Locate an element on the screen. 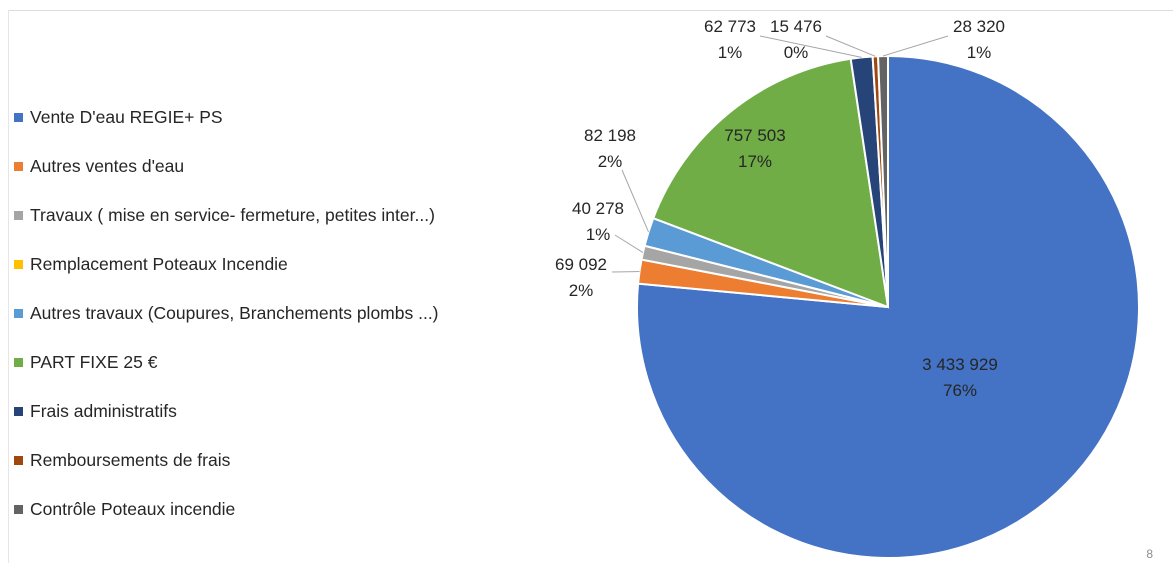  legend-item: Remboursements de frais is located at coordinates (274, 460).